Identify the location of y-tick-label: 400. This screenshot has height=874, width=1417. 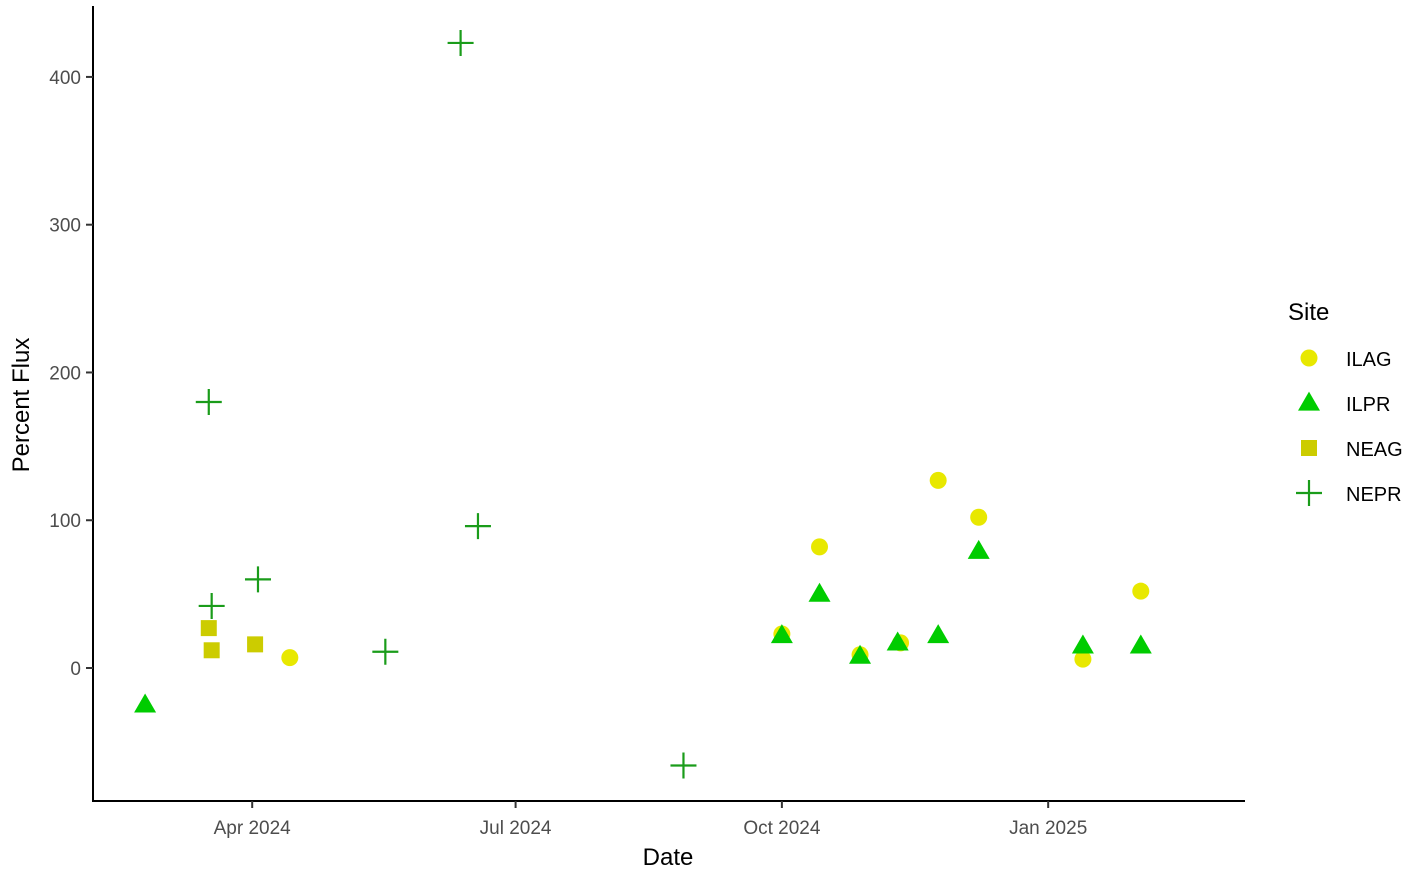
(65, 78).